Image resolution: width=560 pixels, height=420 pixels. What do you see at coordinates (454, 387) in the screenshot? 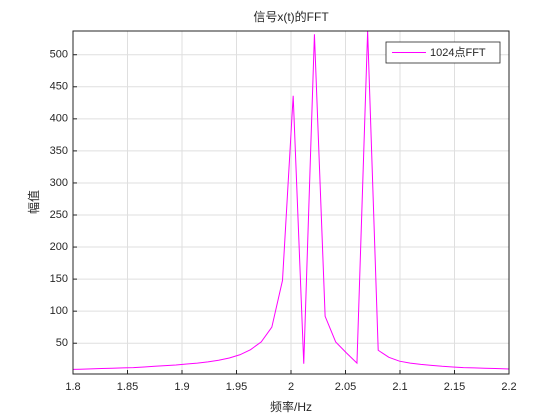
I see `x-tick-label: 2.15` at bounding box center [454, 387].